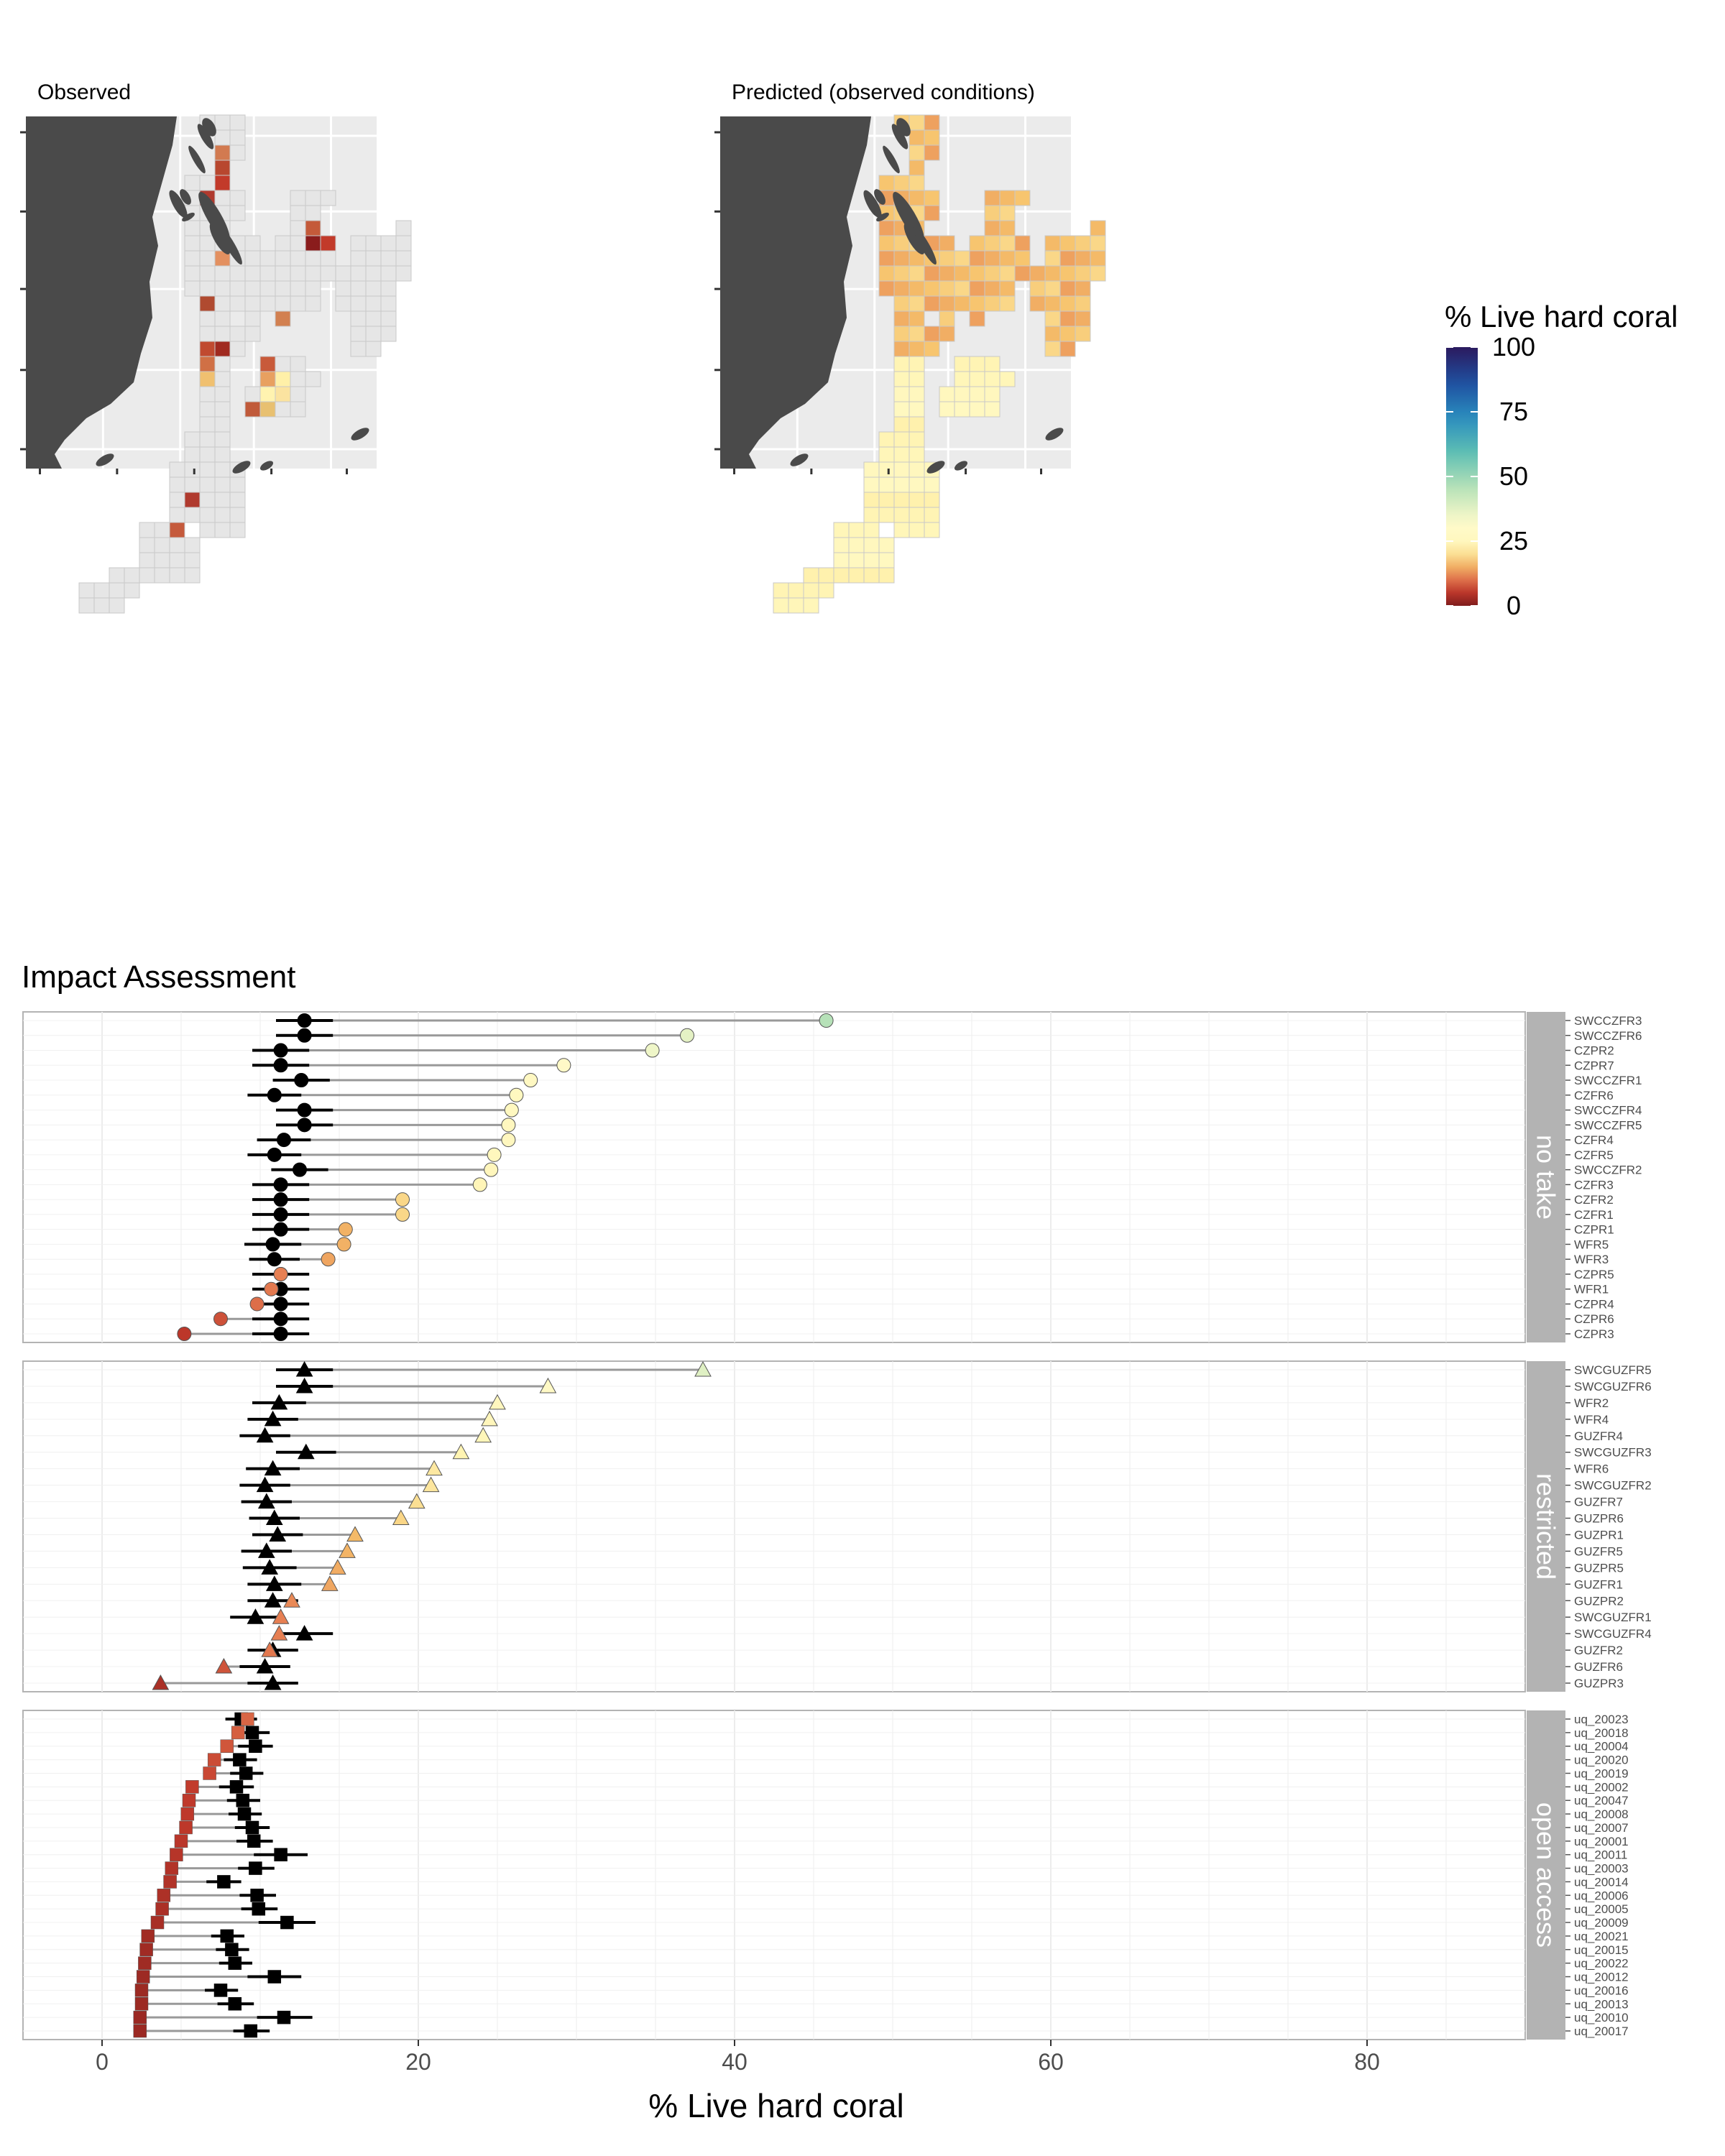 The width and height of the screenshot is (1725, 2156). What do you see at coordinates (1546, 1177) in the screenshot?
I see `facet-strip` at bounding box center [1546, 1177].